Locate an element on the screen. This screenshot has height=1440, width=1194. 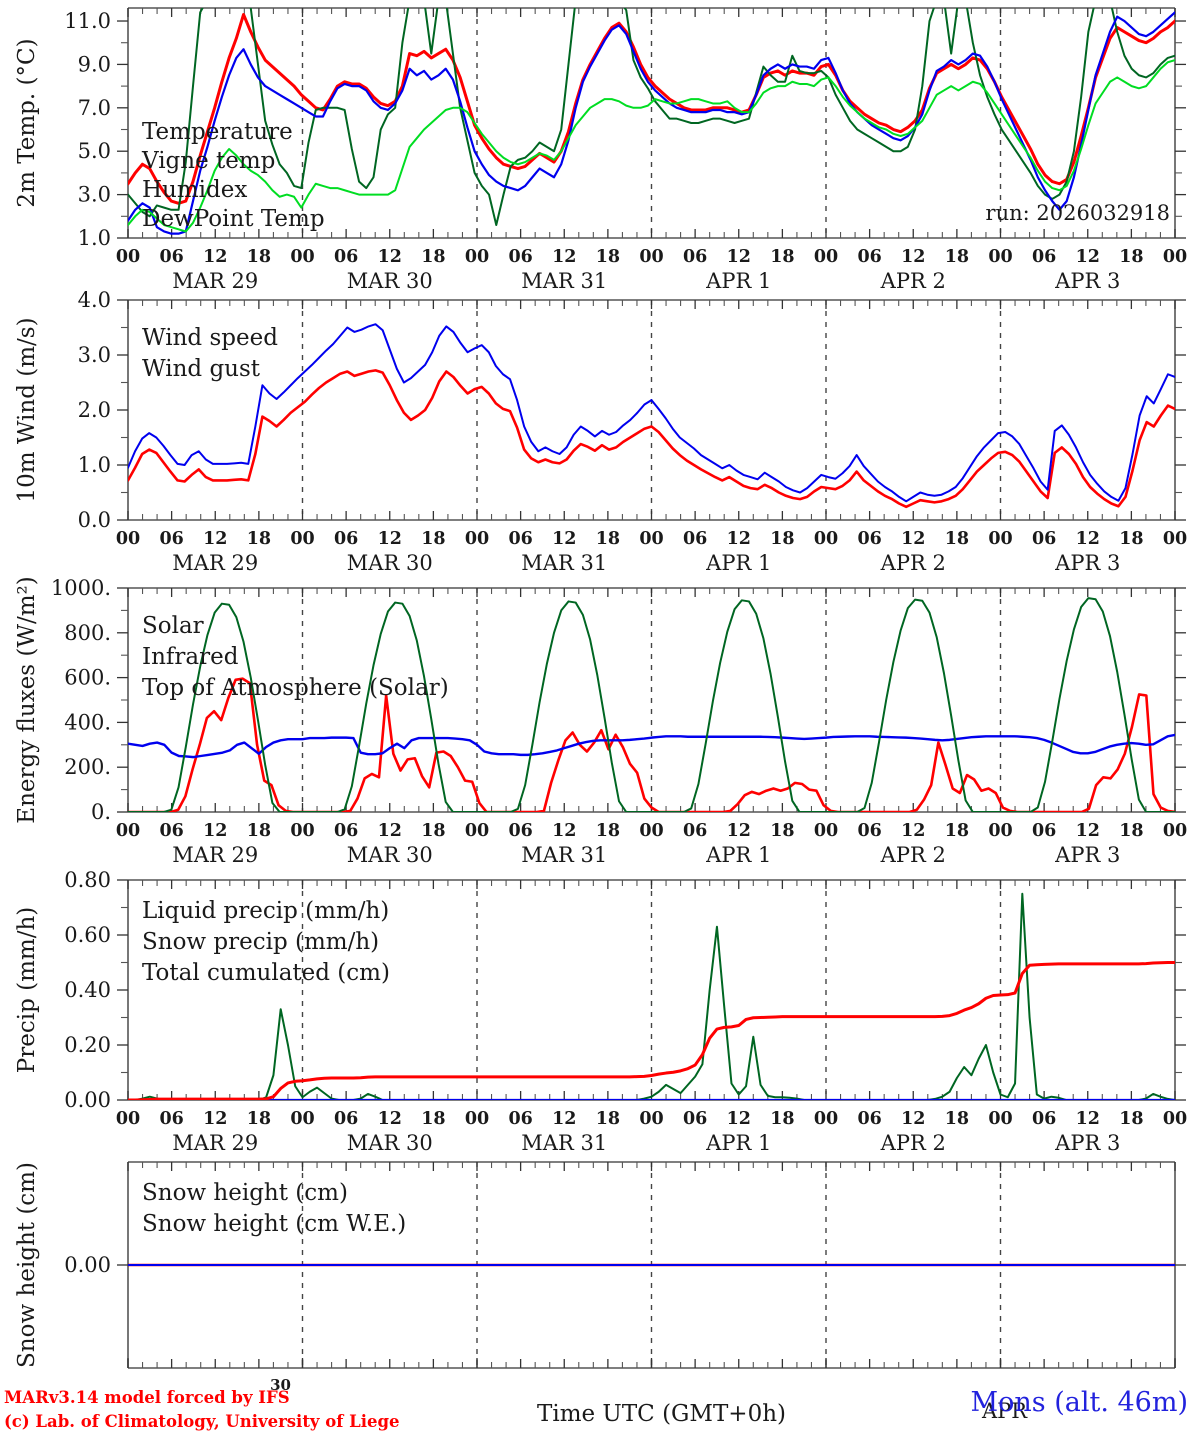
run-annotation: run: 2026032918 is located at coordinates (1078, 213).